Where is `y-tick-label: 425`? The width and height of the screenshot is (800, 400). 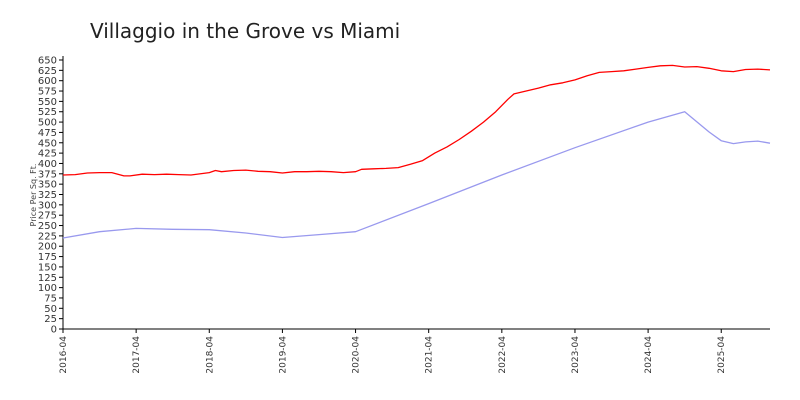
y-tick-label: 425 is located at coordinates (47, 154).